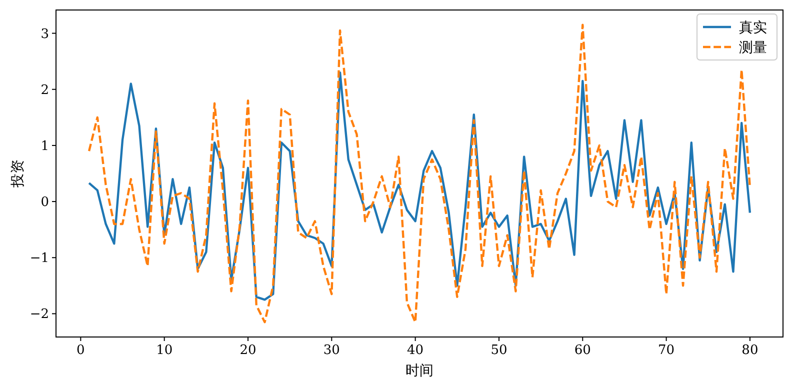 Image resolution: width=790 pixels, height=390 pixels. Describe the element at coordinates (750, 350) in the screenshot. I see `x-tick-label: 80` at that location.